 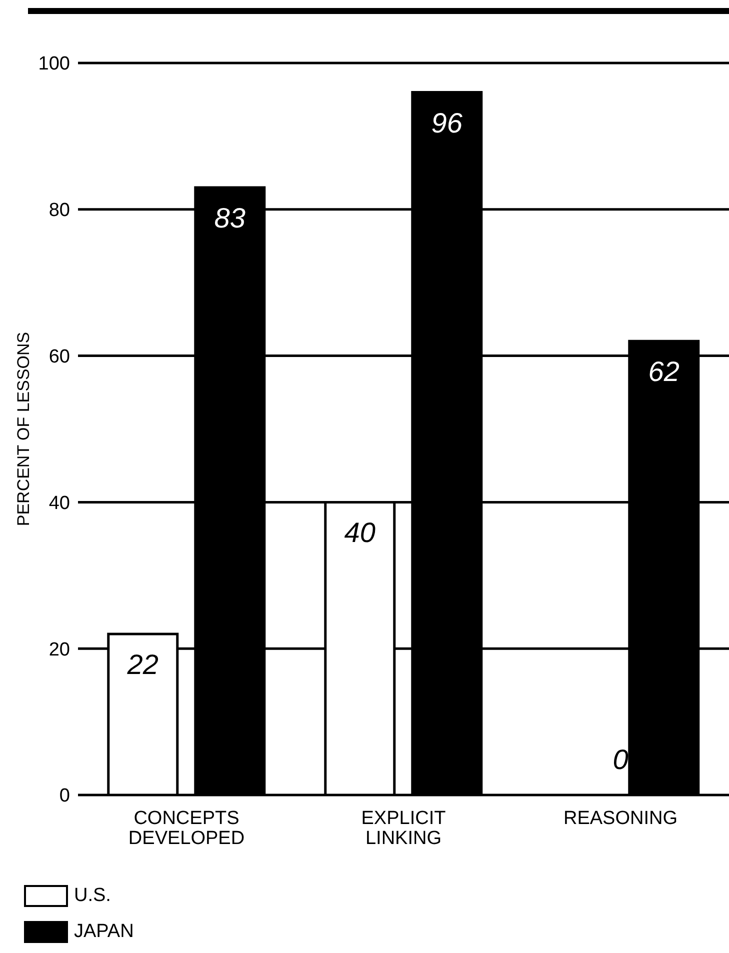 What do you see at coordinates (59, 503) in the screenshot?
I see `y-tick-label: 40` at bounding box center [59, 503].